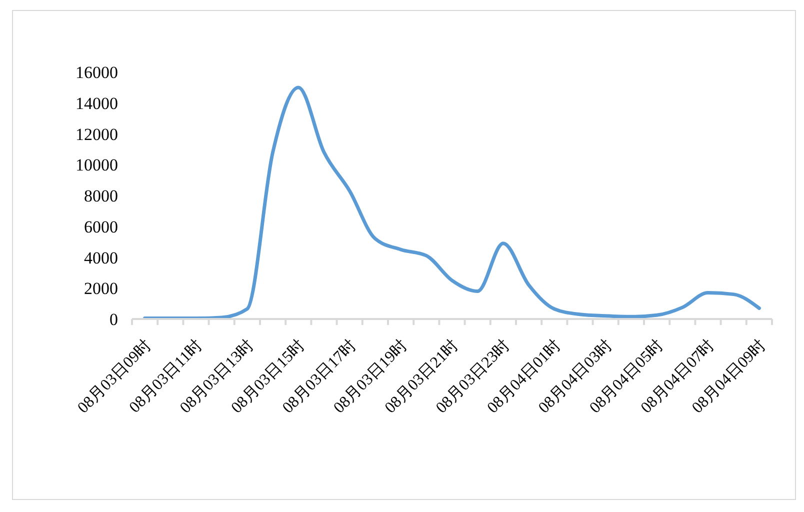 The width and height of the screenshot is (804, 512). Describe the element at coordinates (97, 103) in the screenshot. I see `y-tick-label: 14000` at that location.